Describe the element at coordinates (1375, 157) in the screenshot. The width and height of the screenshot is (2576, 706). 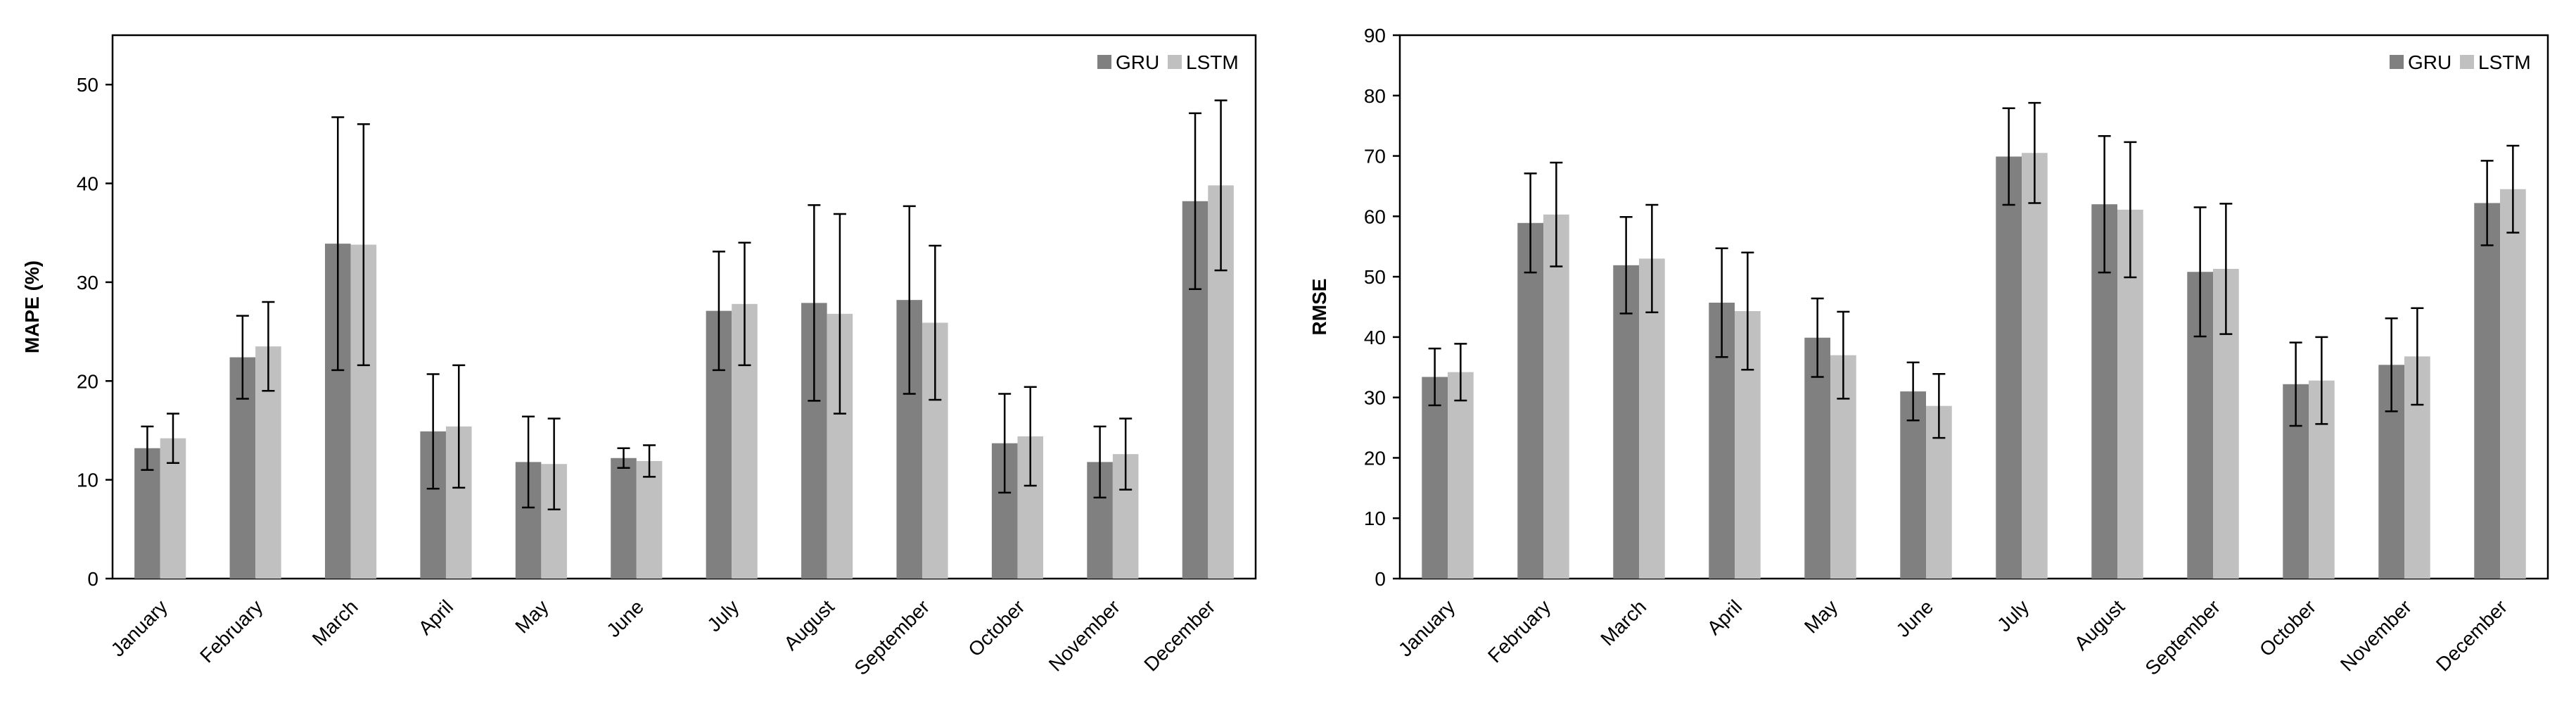
I see `y-tick-label: 70` at that location.